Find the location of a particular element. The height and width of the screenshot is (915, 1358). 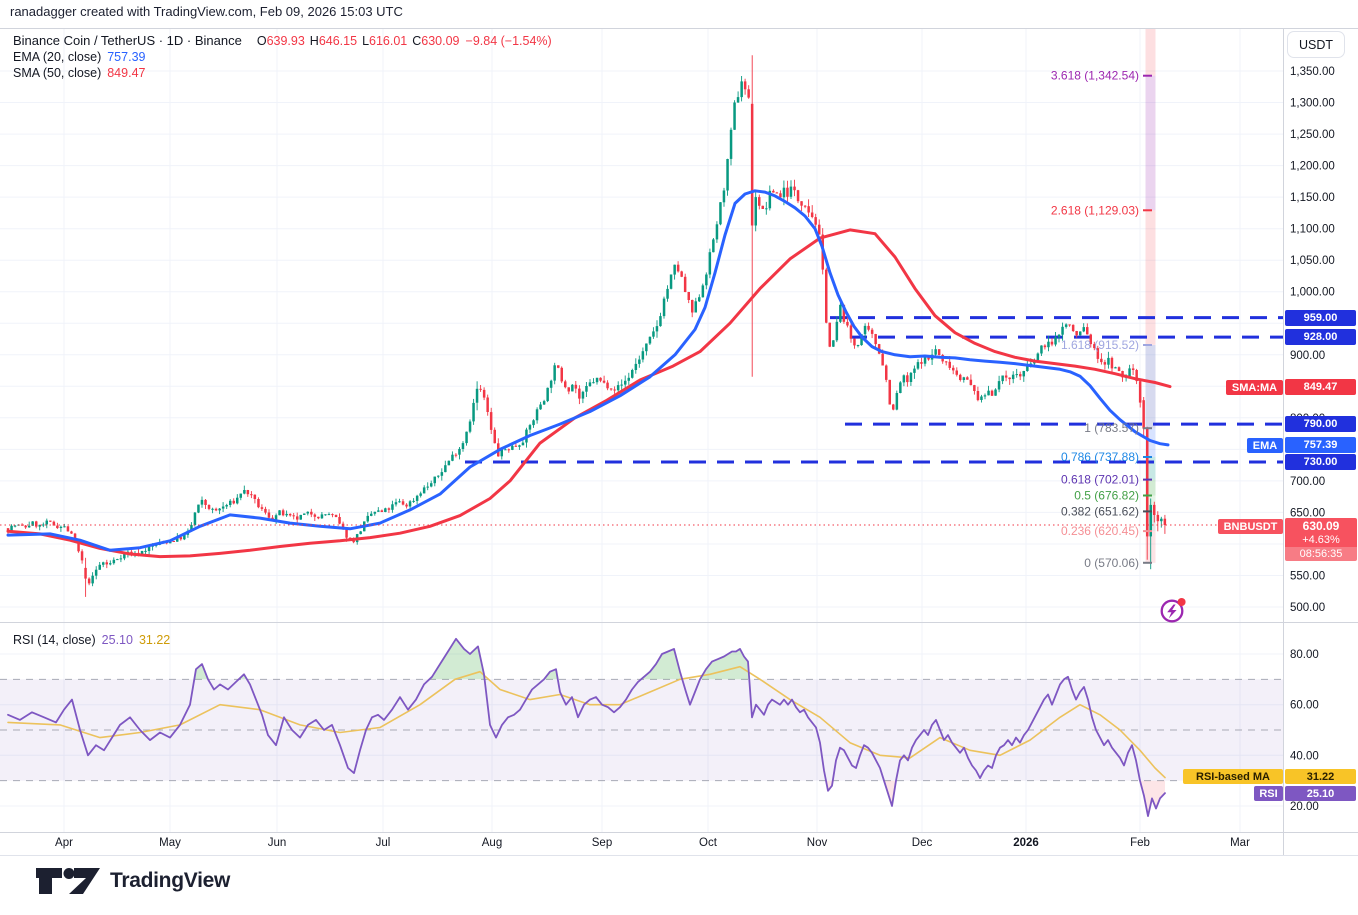

rsi-ma-value-badge: 31.22 is located at coordinates (1320, 776).